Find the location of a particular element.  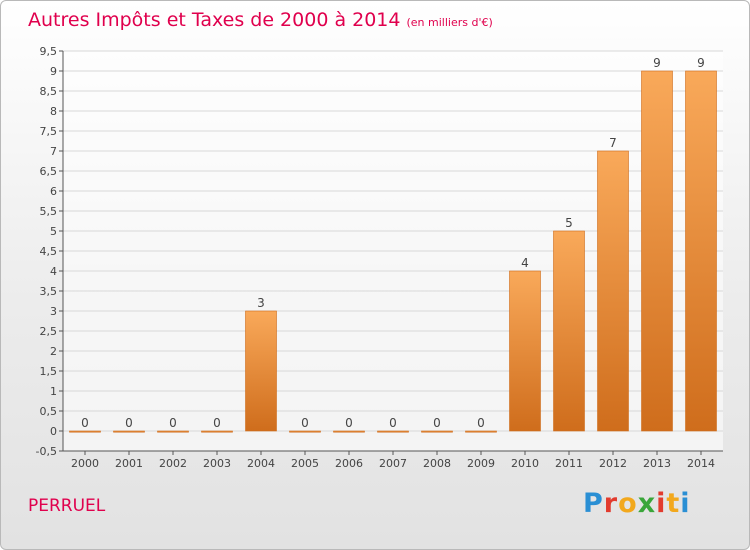

y-tick-label: 9,5 is located at coordinates (49, 51).